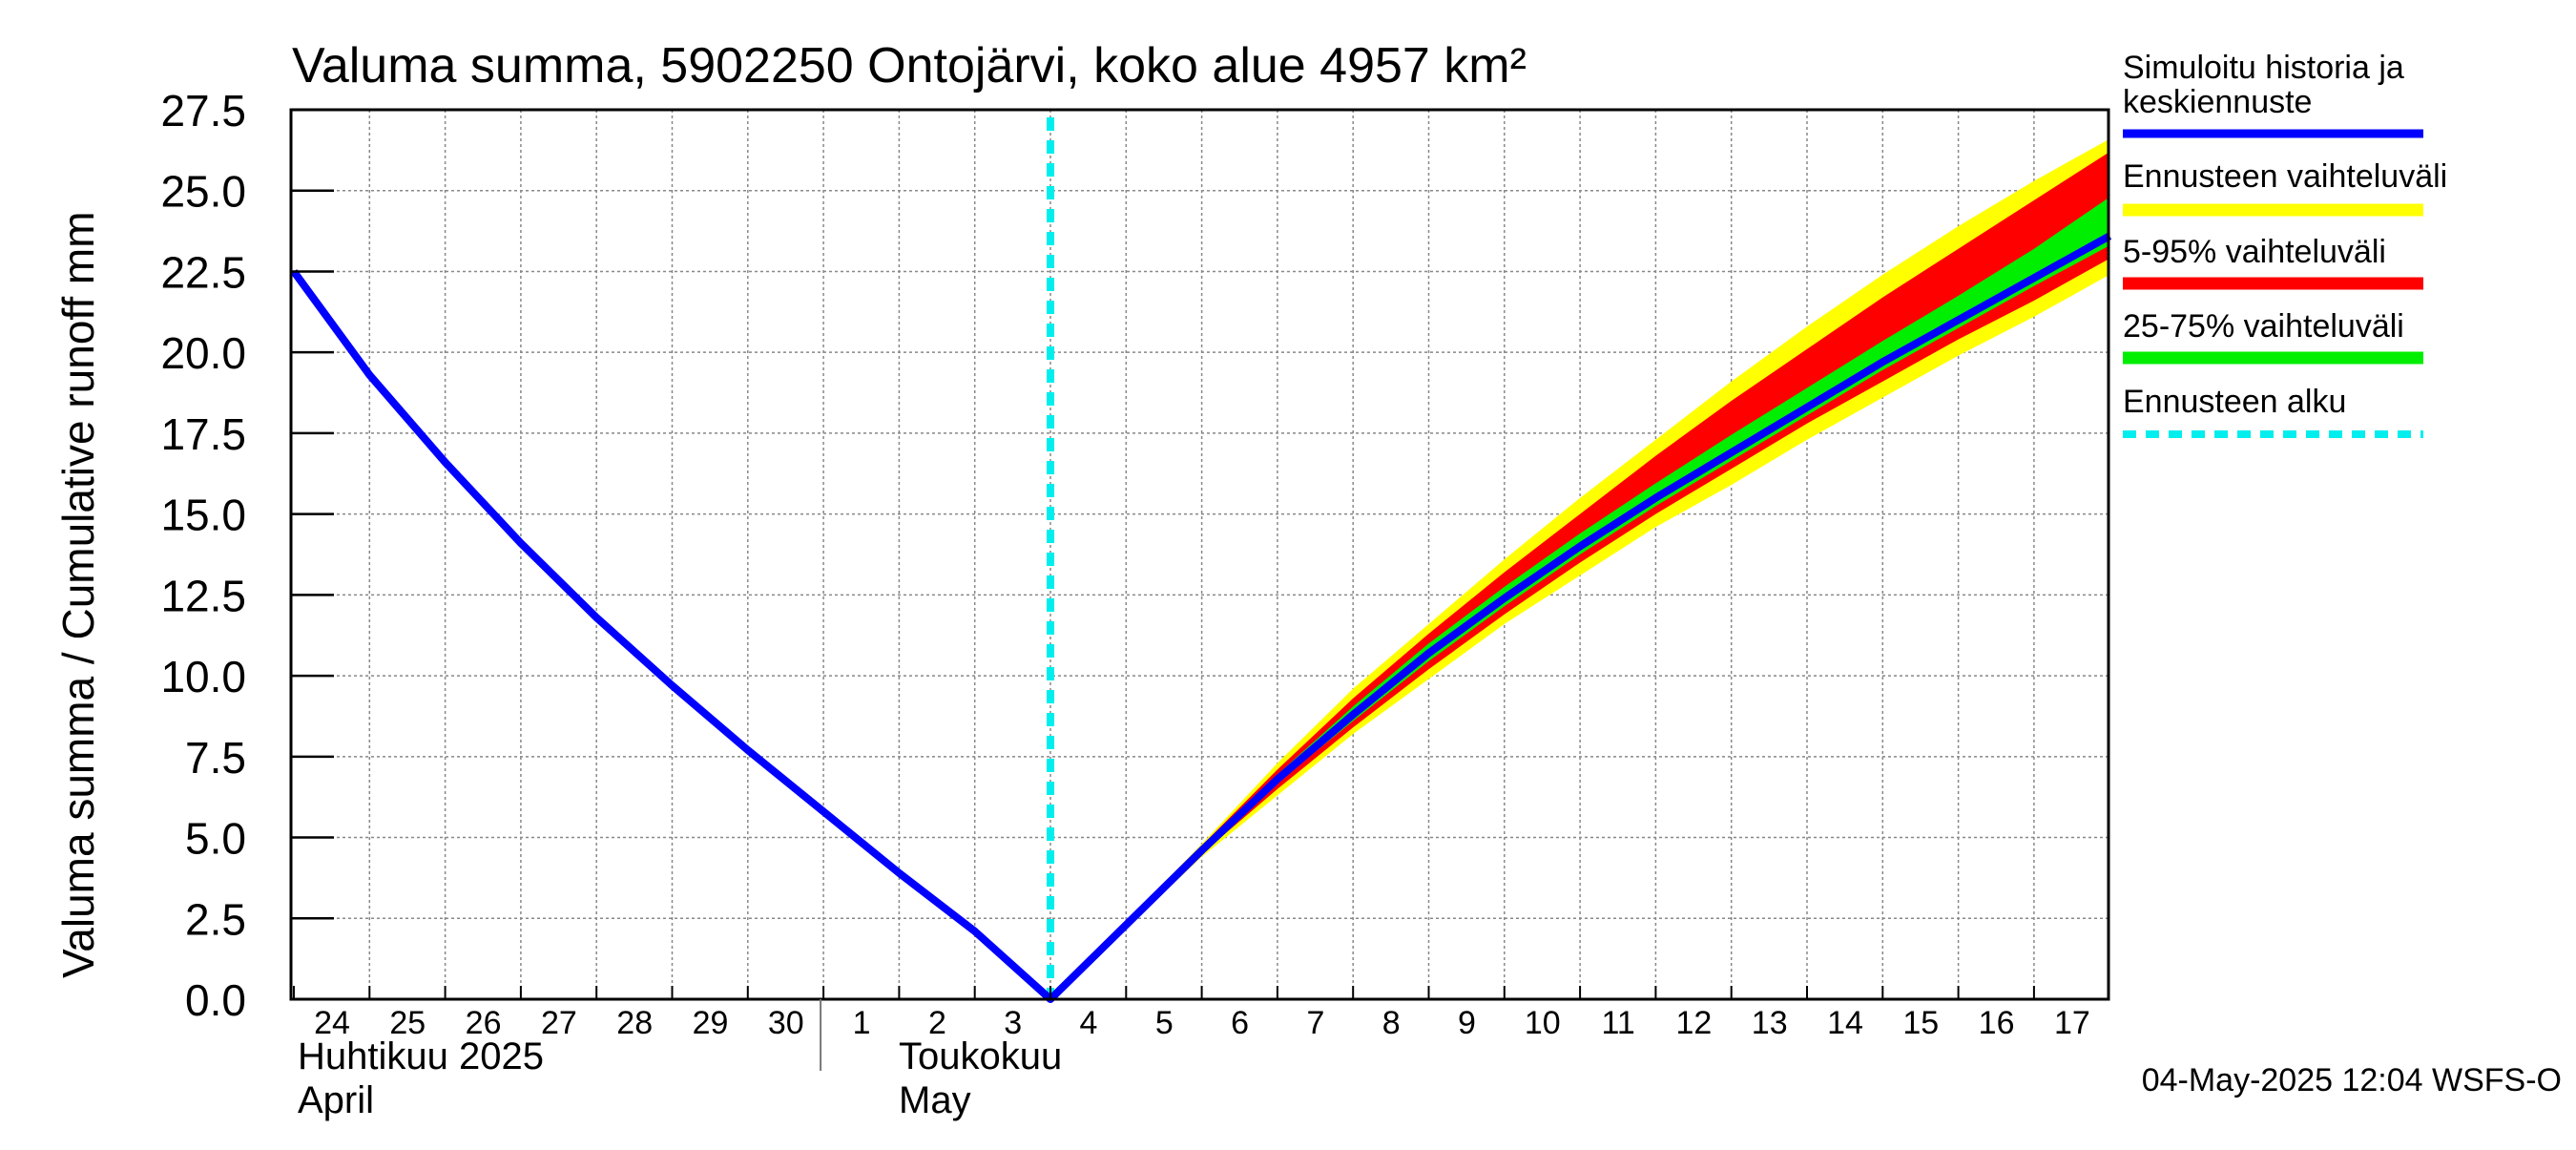 The image size is (2576, 1150). Describe the element at coordinates (2352, 1080) in the screenshot. I see `footer-timestamp: 04-May-2025 12:04 WSFS-O` at that location.